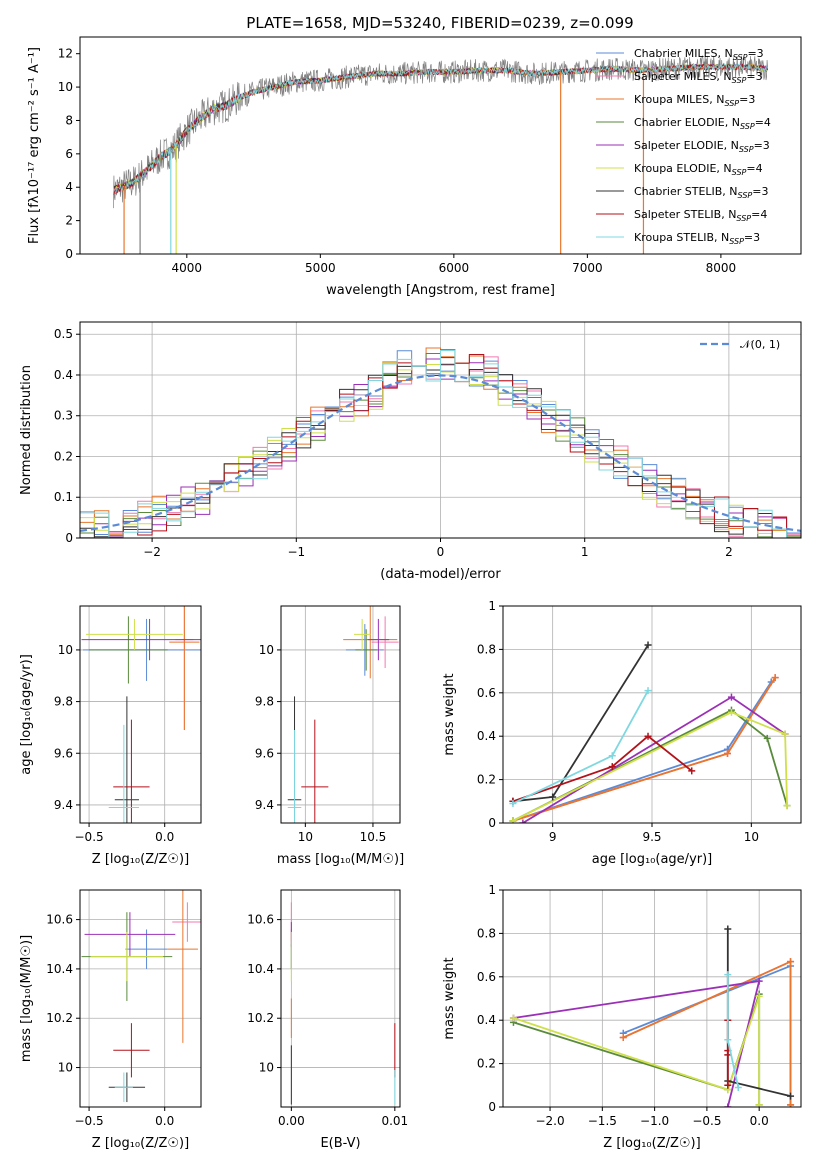 Image resolution: width=819 pixels, height=1170 pixels. I want to click on age_vs_Z-plot, so click(141, 714).